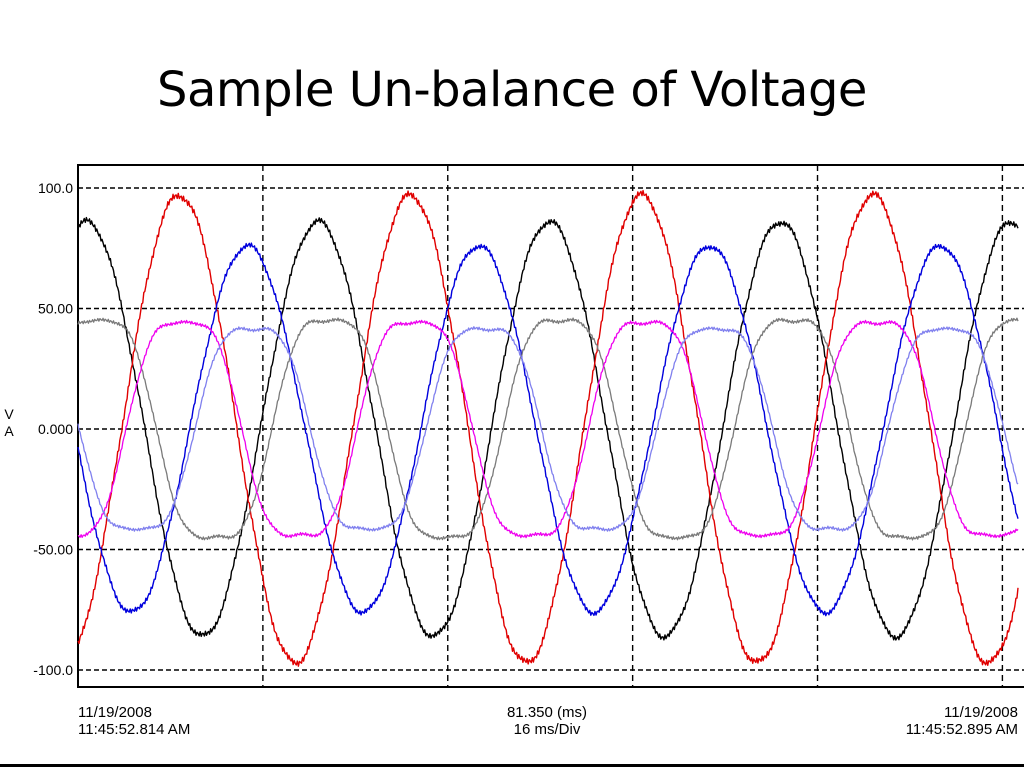 This screenshot has width=1024, height=768. Describe the element at coordinates (981, 712) in the screenshot. I see `footer-end-date: 11/19/2008` at that location.